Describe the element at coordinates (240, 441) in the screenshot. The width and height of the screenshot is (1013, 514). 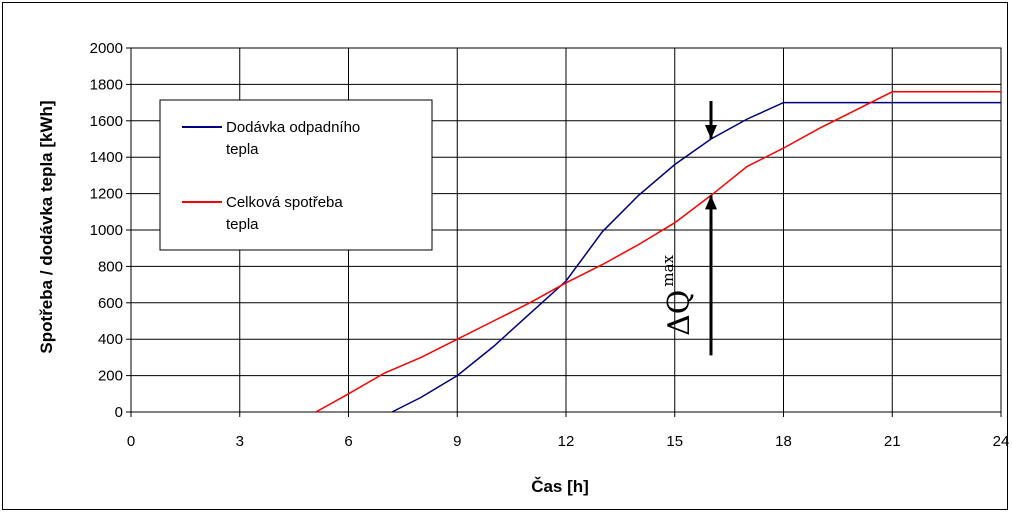
I see `x-tick-label: 3` at that location.